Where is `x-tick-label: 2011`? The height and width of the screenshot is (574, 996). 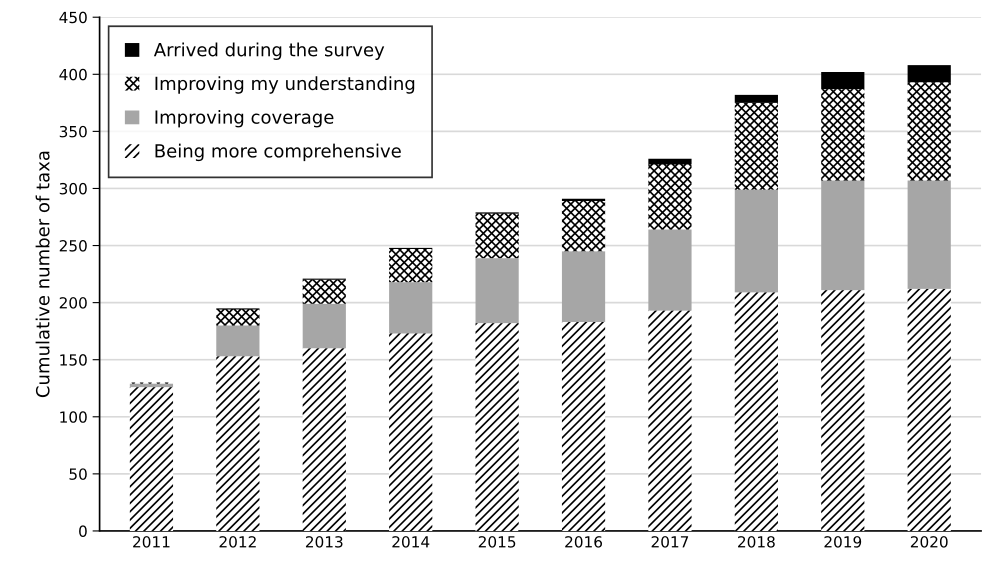
x-tick-label: 2011 is located at coordinates (151, 542).